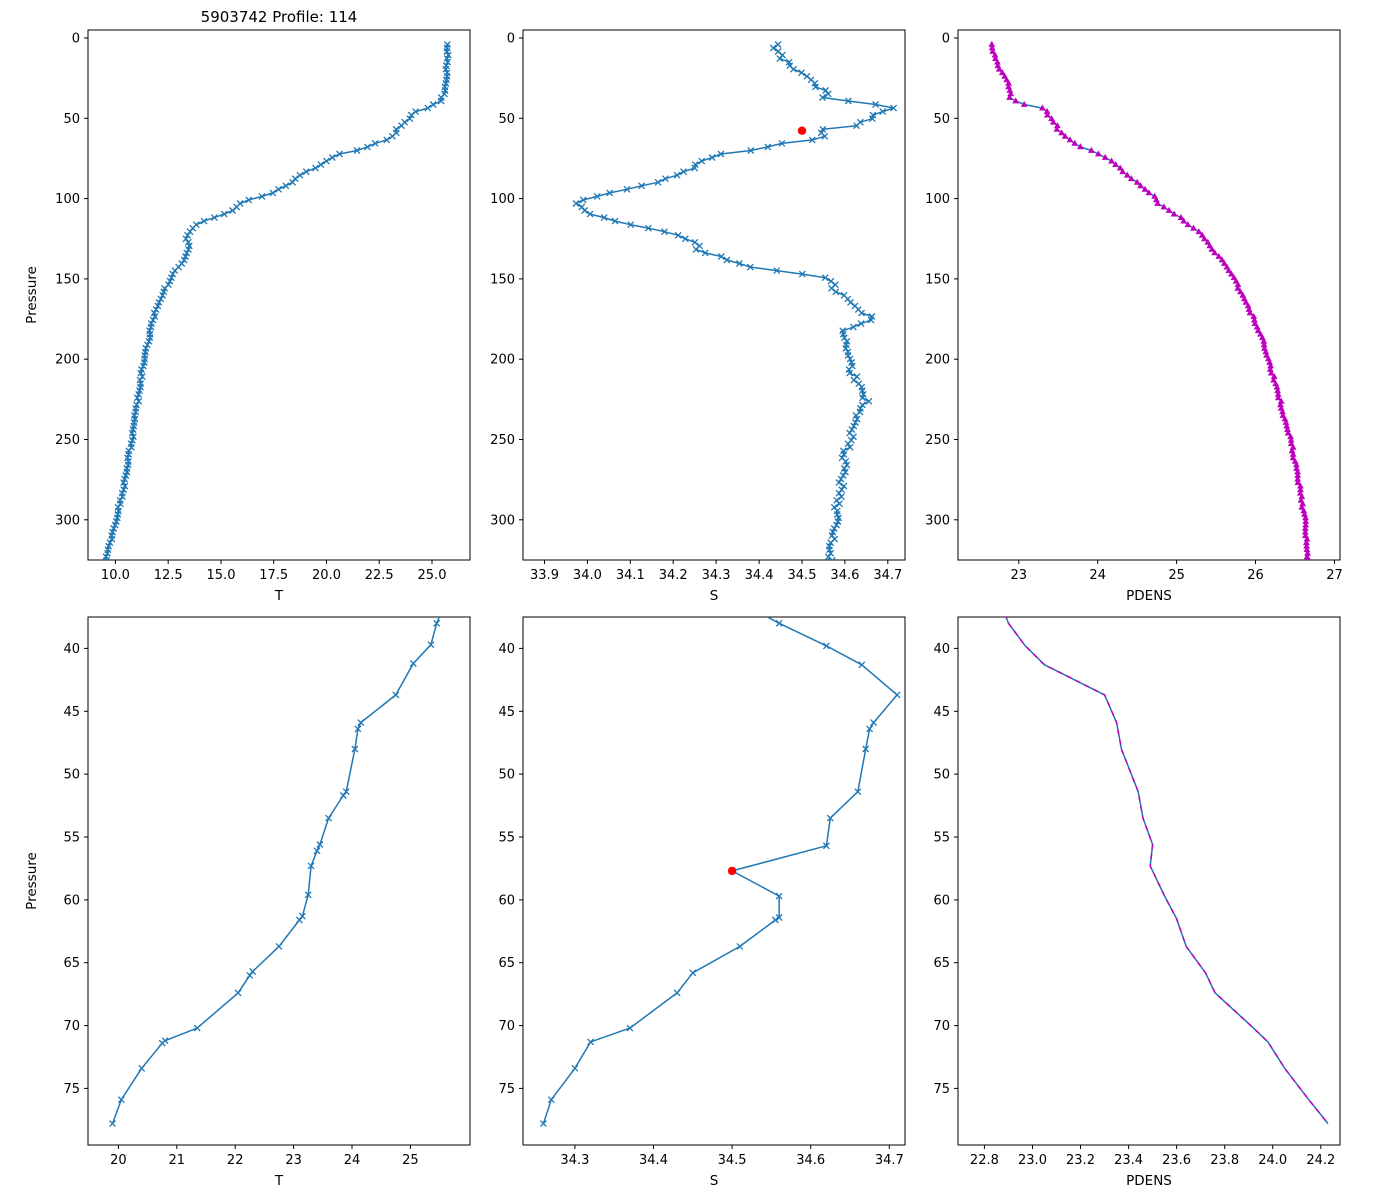 The width and height of the screenshot is (1400, 1200). Describe the element at coordinates (273, 575) in the screenshot. I see `svg-text: 17.5` at that location.